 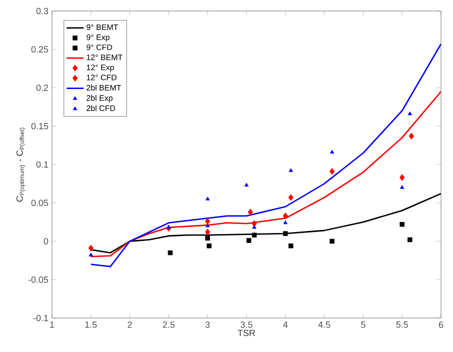 What do you see at coordinates (441, 325) in the screenshot?
I see `x-tick-label: 6` at bounding box center [441, 325].